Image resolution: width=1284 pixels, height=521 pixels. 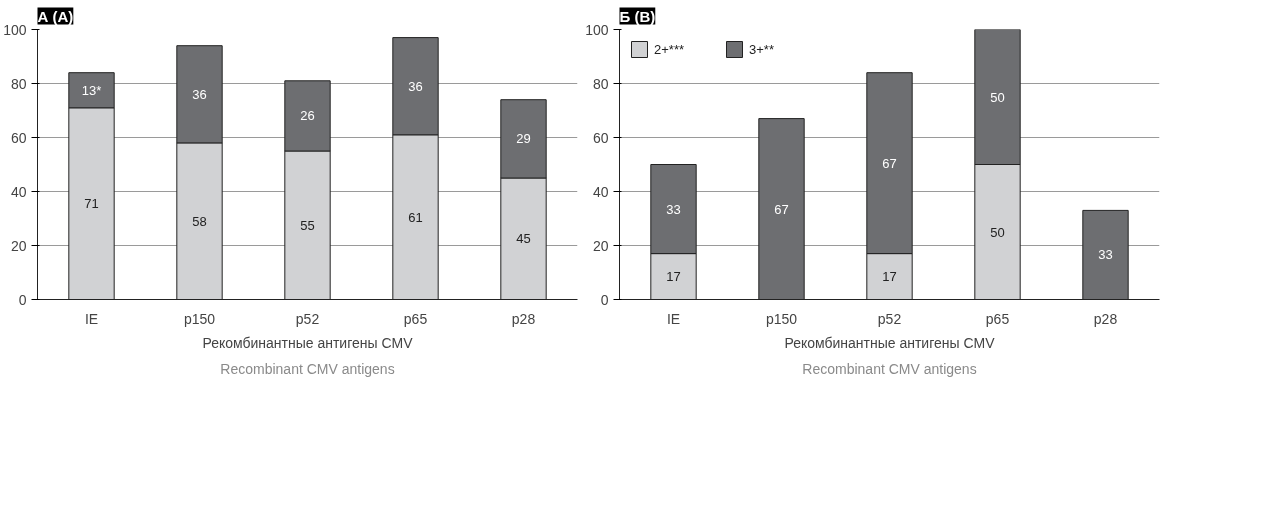 What do you see at coordinates (669, 49) in the screenshot?
I see `legend-label: 2+***` at bounding box center [669, 49].